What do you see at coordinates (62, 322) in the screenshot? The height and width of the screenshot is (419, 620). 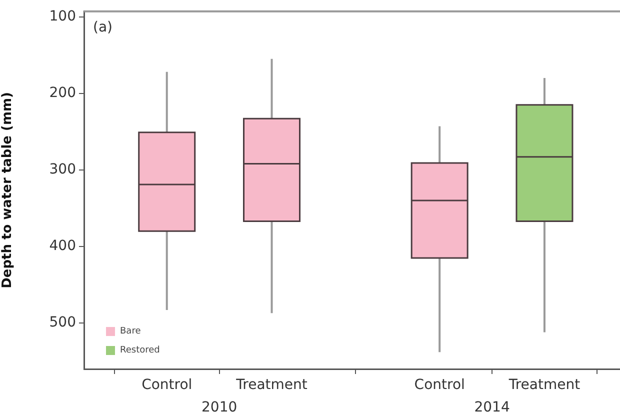 I see `y-tick-label: 500` at bounding box center [62, 322].